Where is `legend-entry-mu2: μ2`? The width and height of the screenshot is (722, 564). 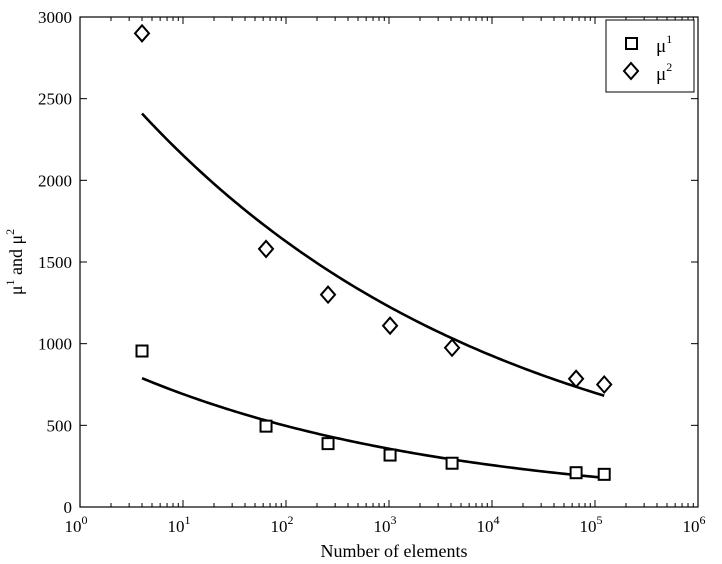 legend-entry-mu2: μ2 is located at coordinates (664, 72).